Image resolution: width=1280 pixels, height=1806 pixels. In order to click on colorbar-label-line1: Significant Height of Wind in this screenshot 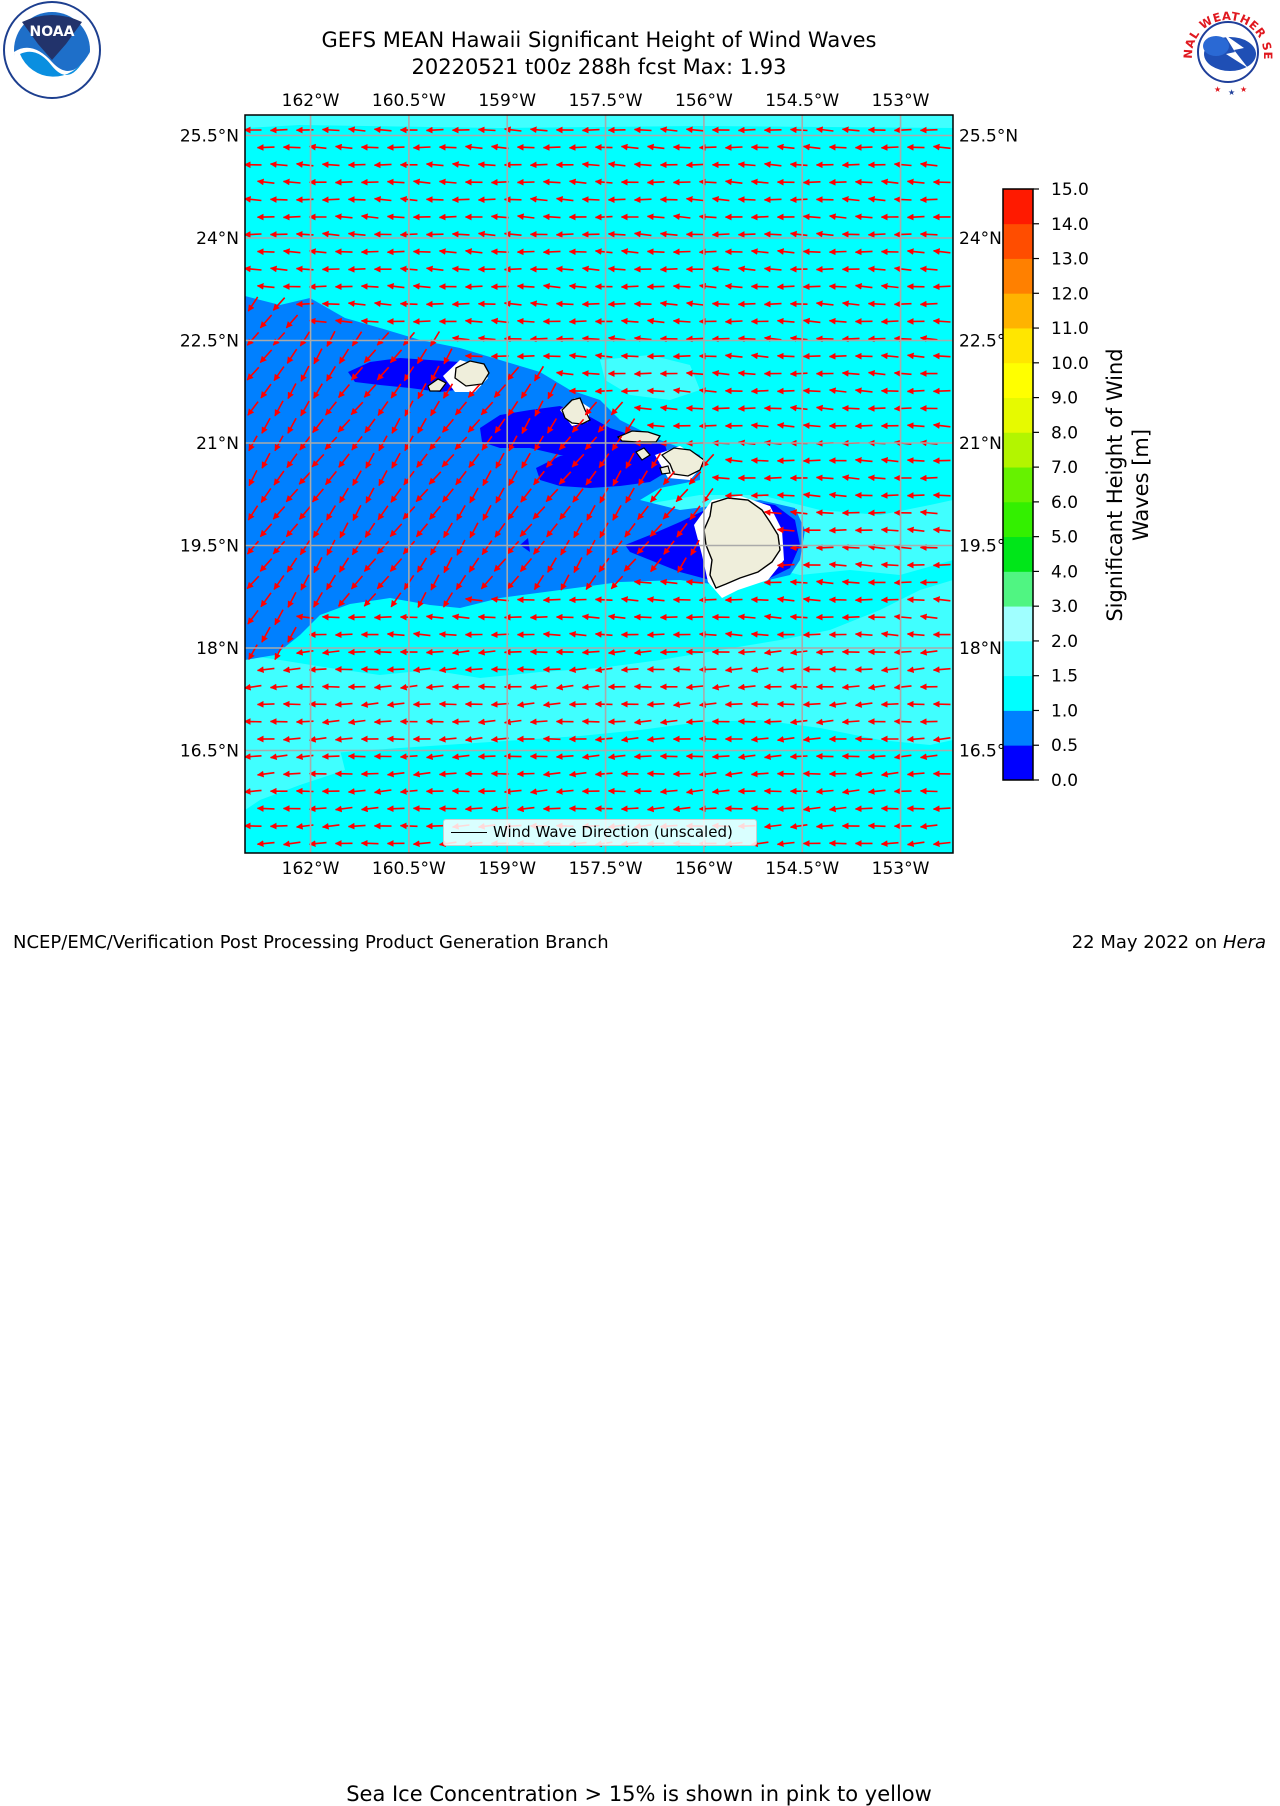, I will do `click(1115, 484)`.